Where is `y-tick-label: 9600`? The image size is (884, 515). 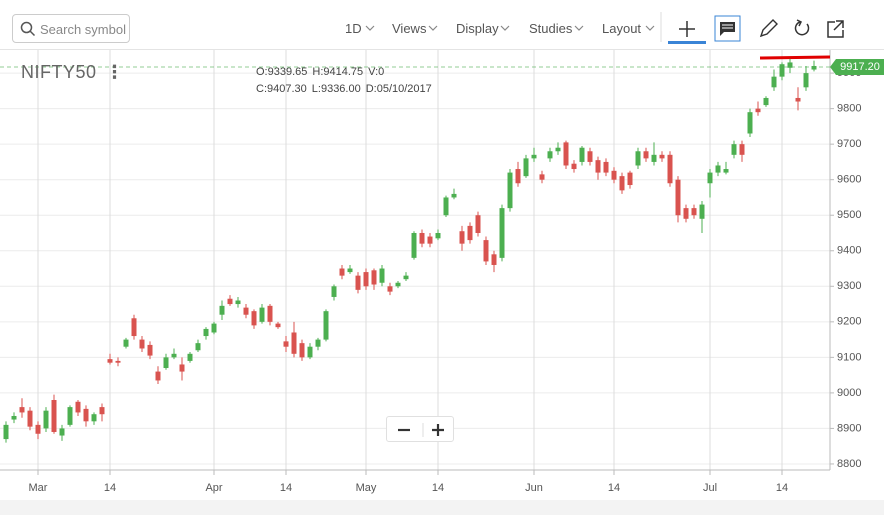
y-tick-label: 9600 is located at coordinates (849, 180).